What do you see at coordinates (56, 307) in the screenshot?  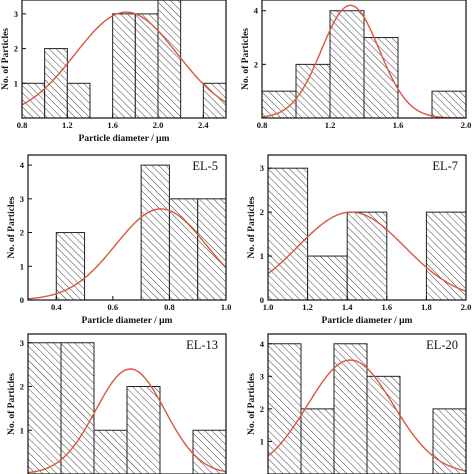 I see `x-tick-label: 0.4` at bounding box center [56, 307].